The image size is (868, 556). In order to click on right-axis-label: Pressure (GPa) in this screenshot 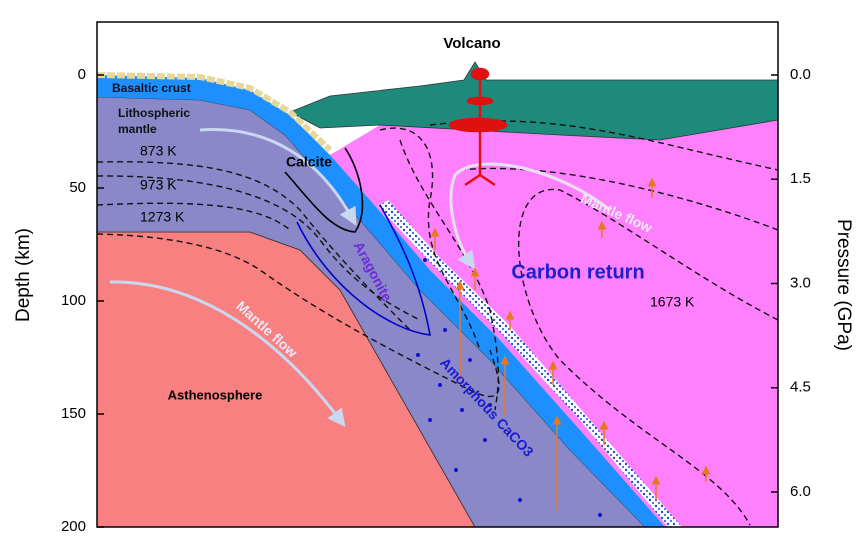, I will do `click(843, 285)`.